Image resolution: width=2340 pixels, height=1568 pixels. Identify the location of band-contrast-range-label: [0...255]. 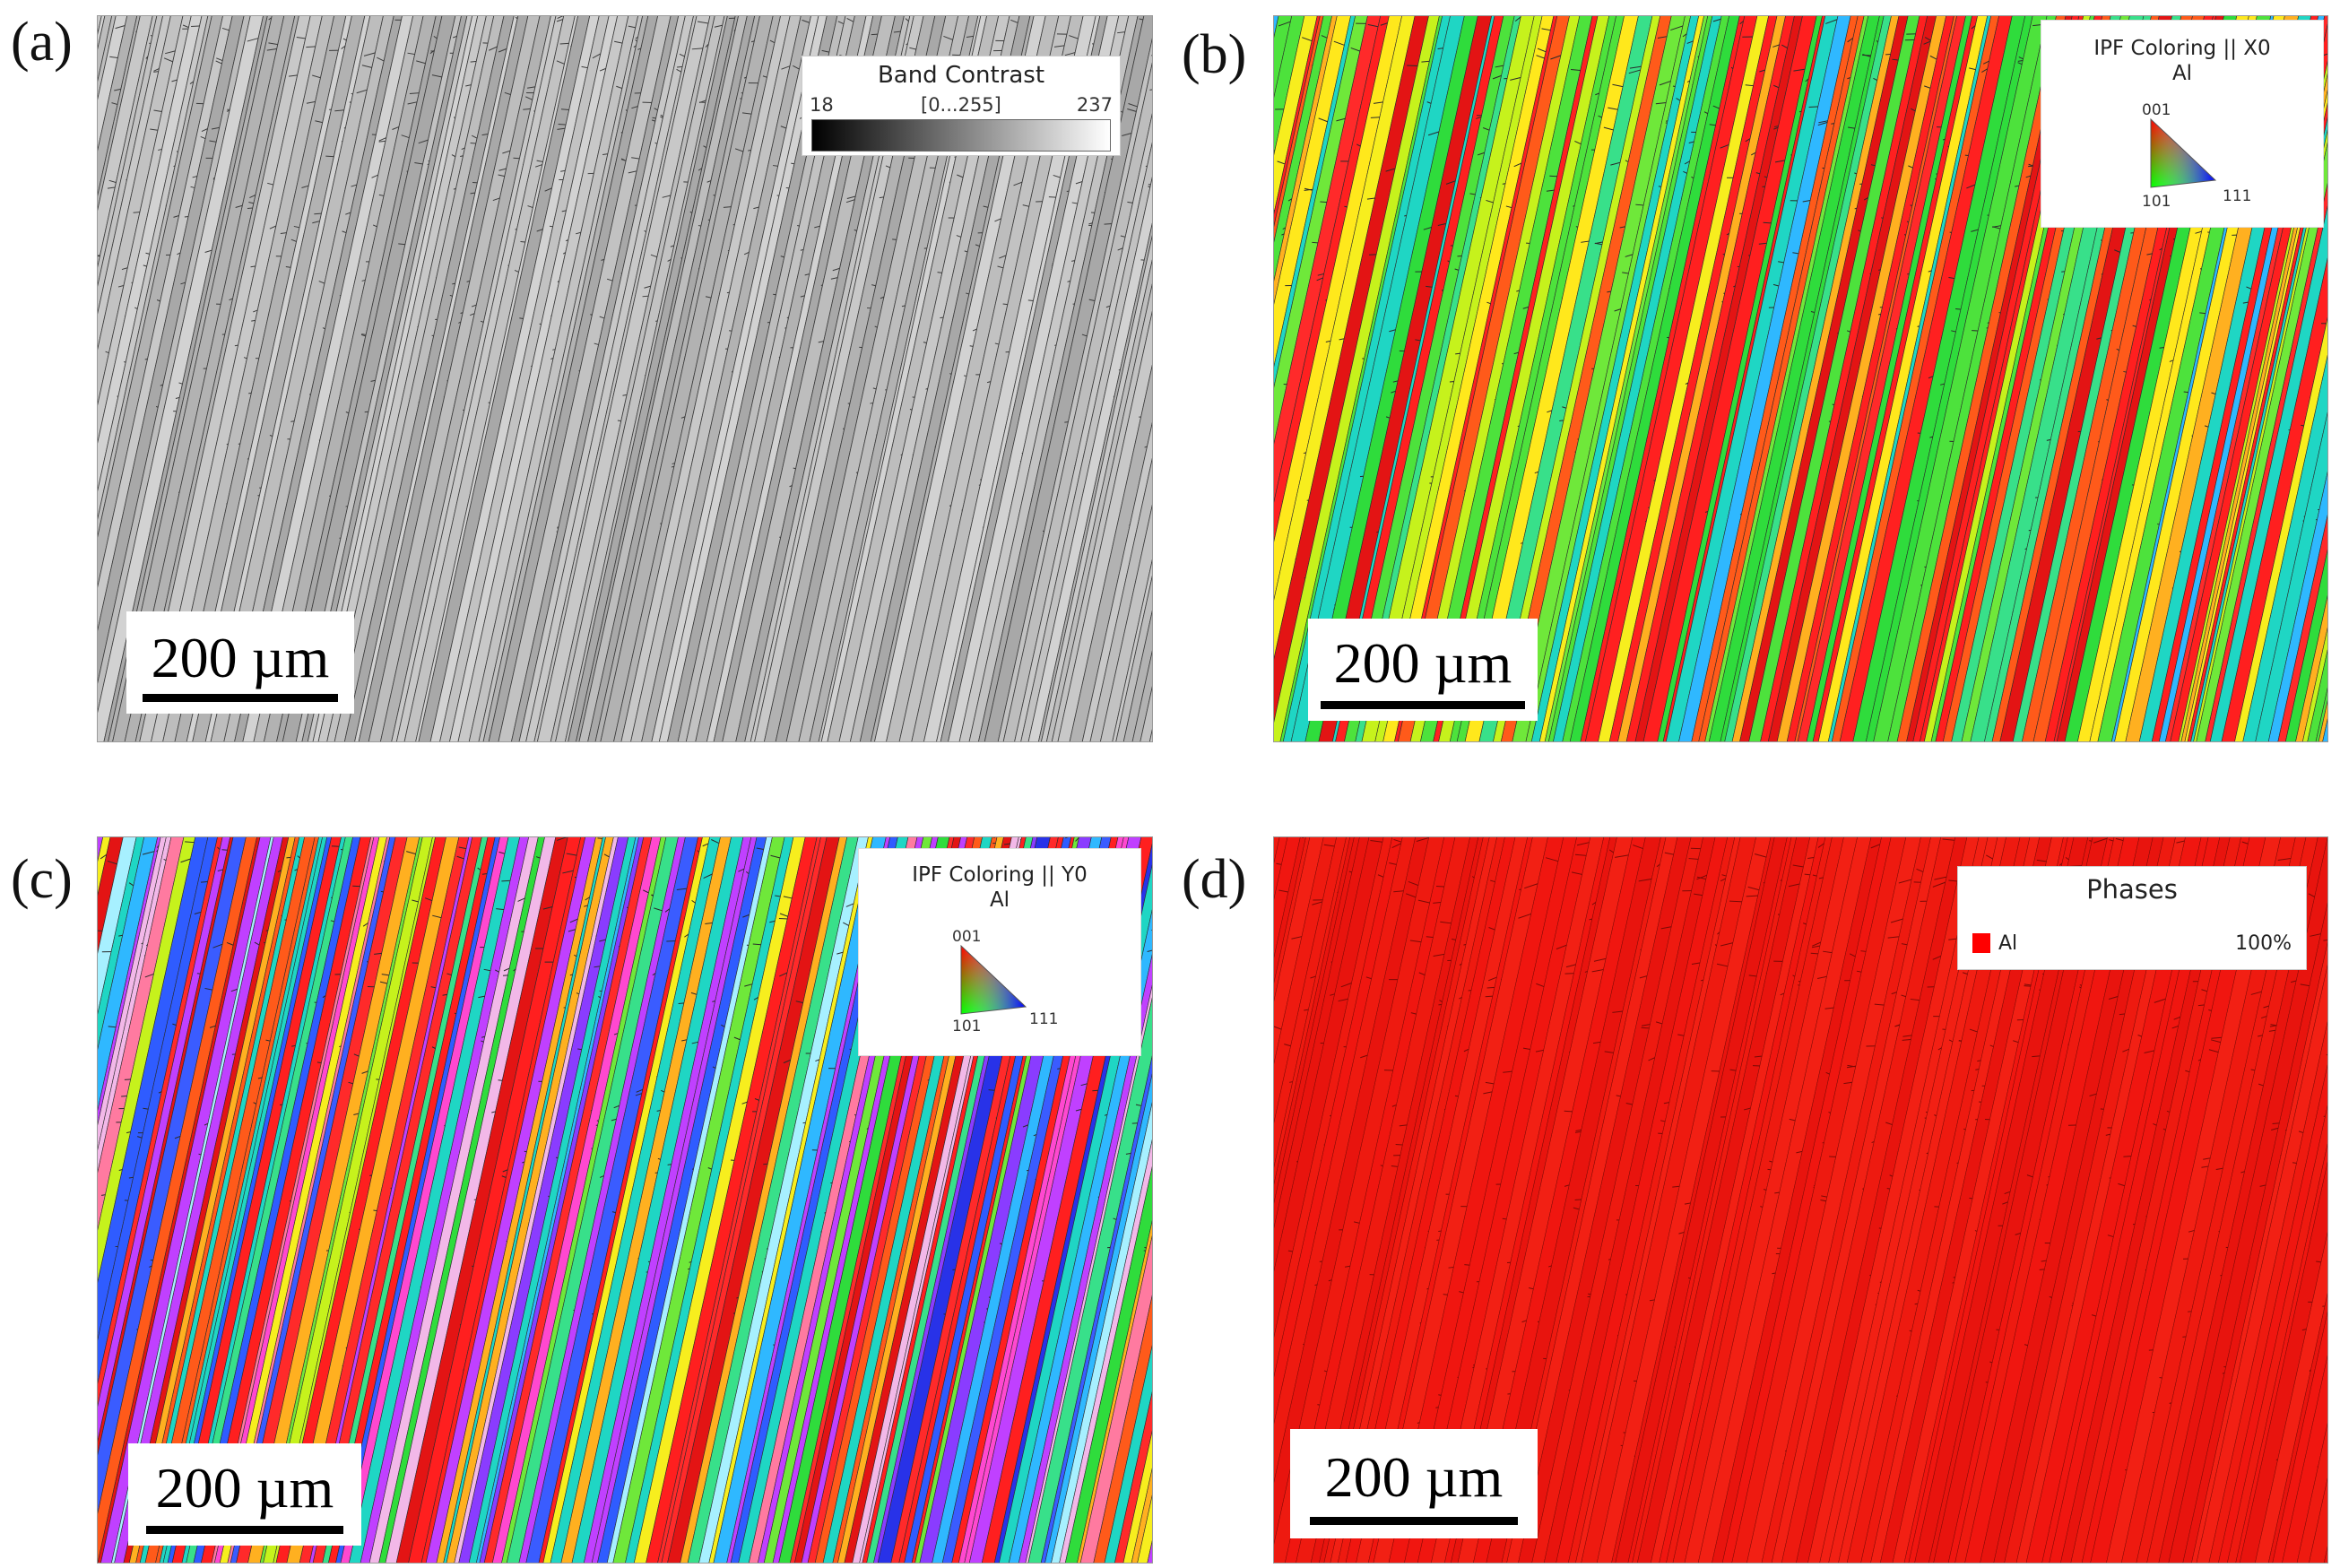
(961, 105).